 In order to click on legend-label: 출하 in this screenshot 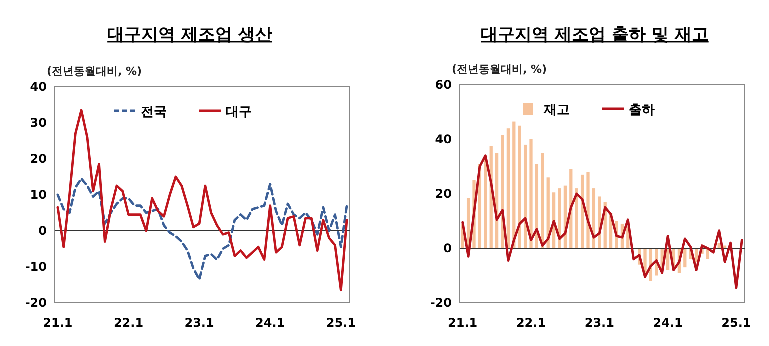, I will do `click(642, 110)`.